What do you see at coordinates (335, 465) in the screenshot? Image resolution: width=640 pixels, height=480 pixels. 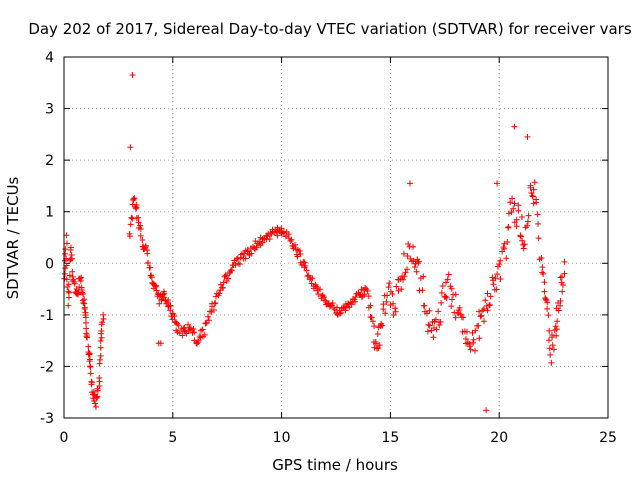 I see `x-axis-label: GPS time / hours` at bounding box center [335, 465].